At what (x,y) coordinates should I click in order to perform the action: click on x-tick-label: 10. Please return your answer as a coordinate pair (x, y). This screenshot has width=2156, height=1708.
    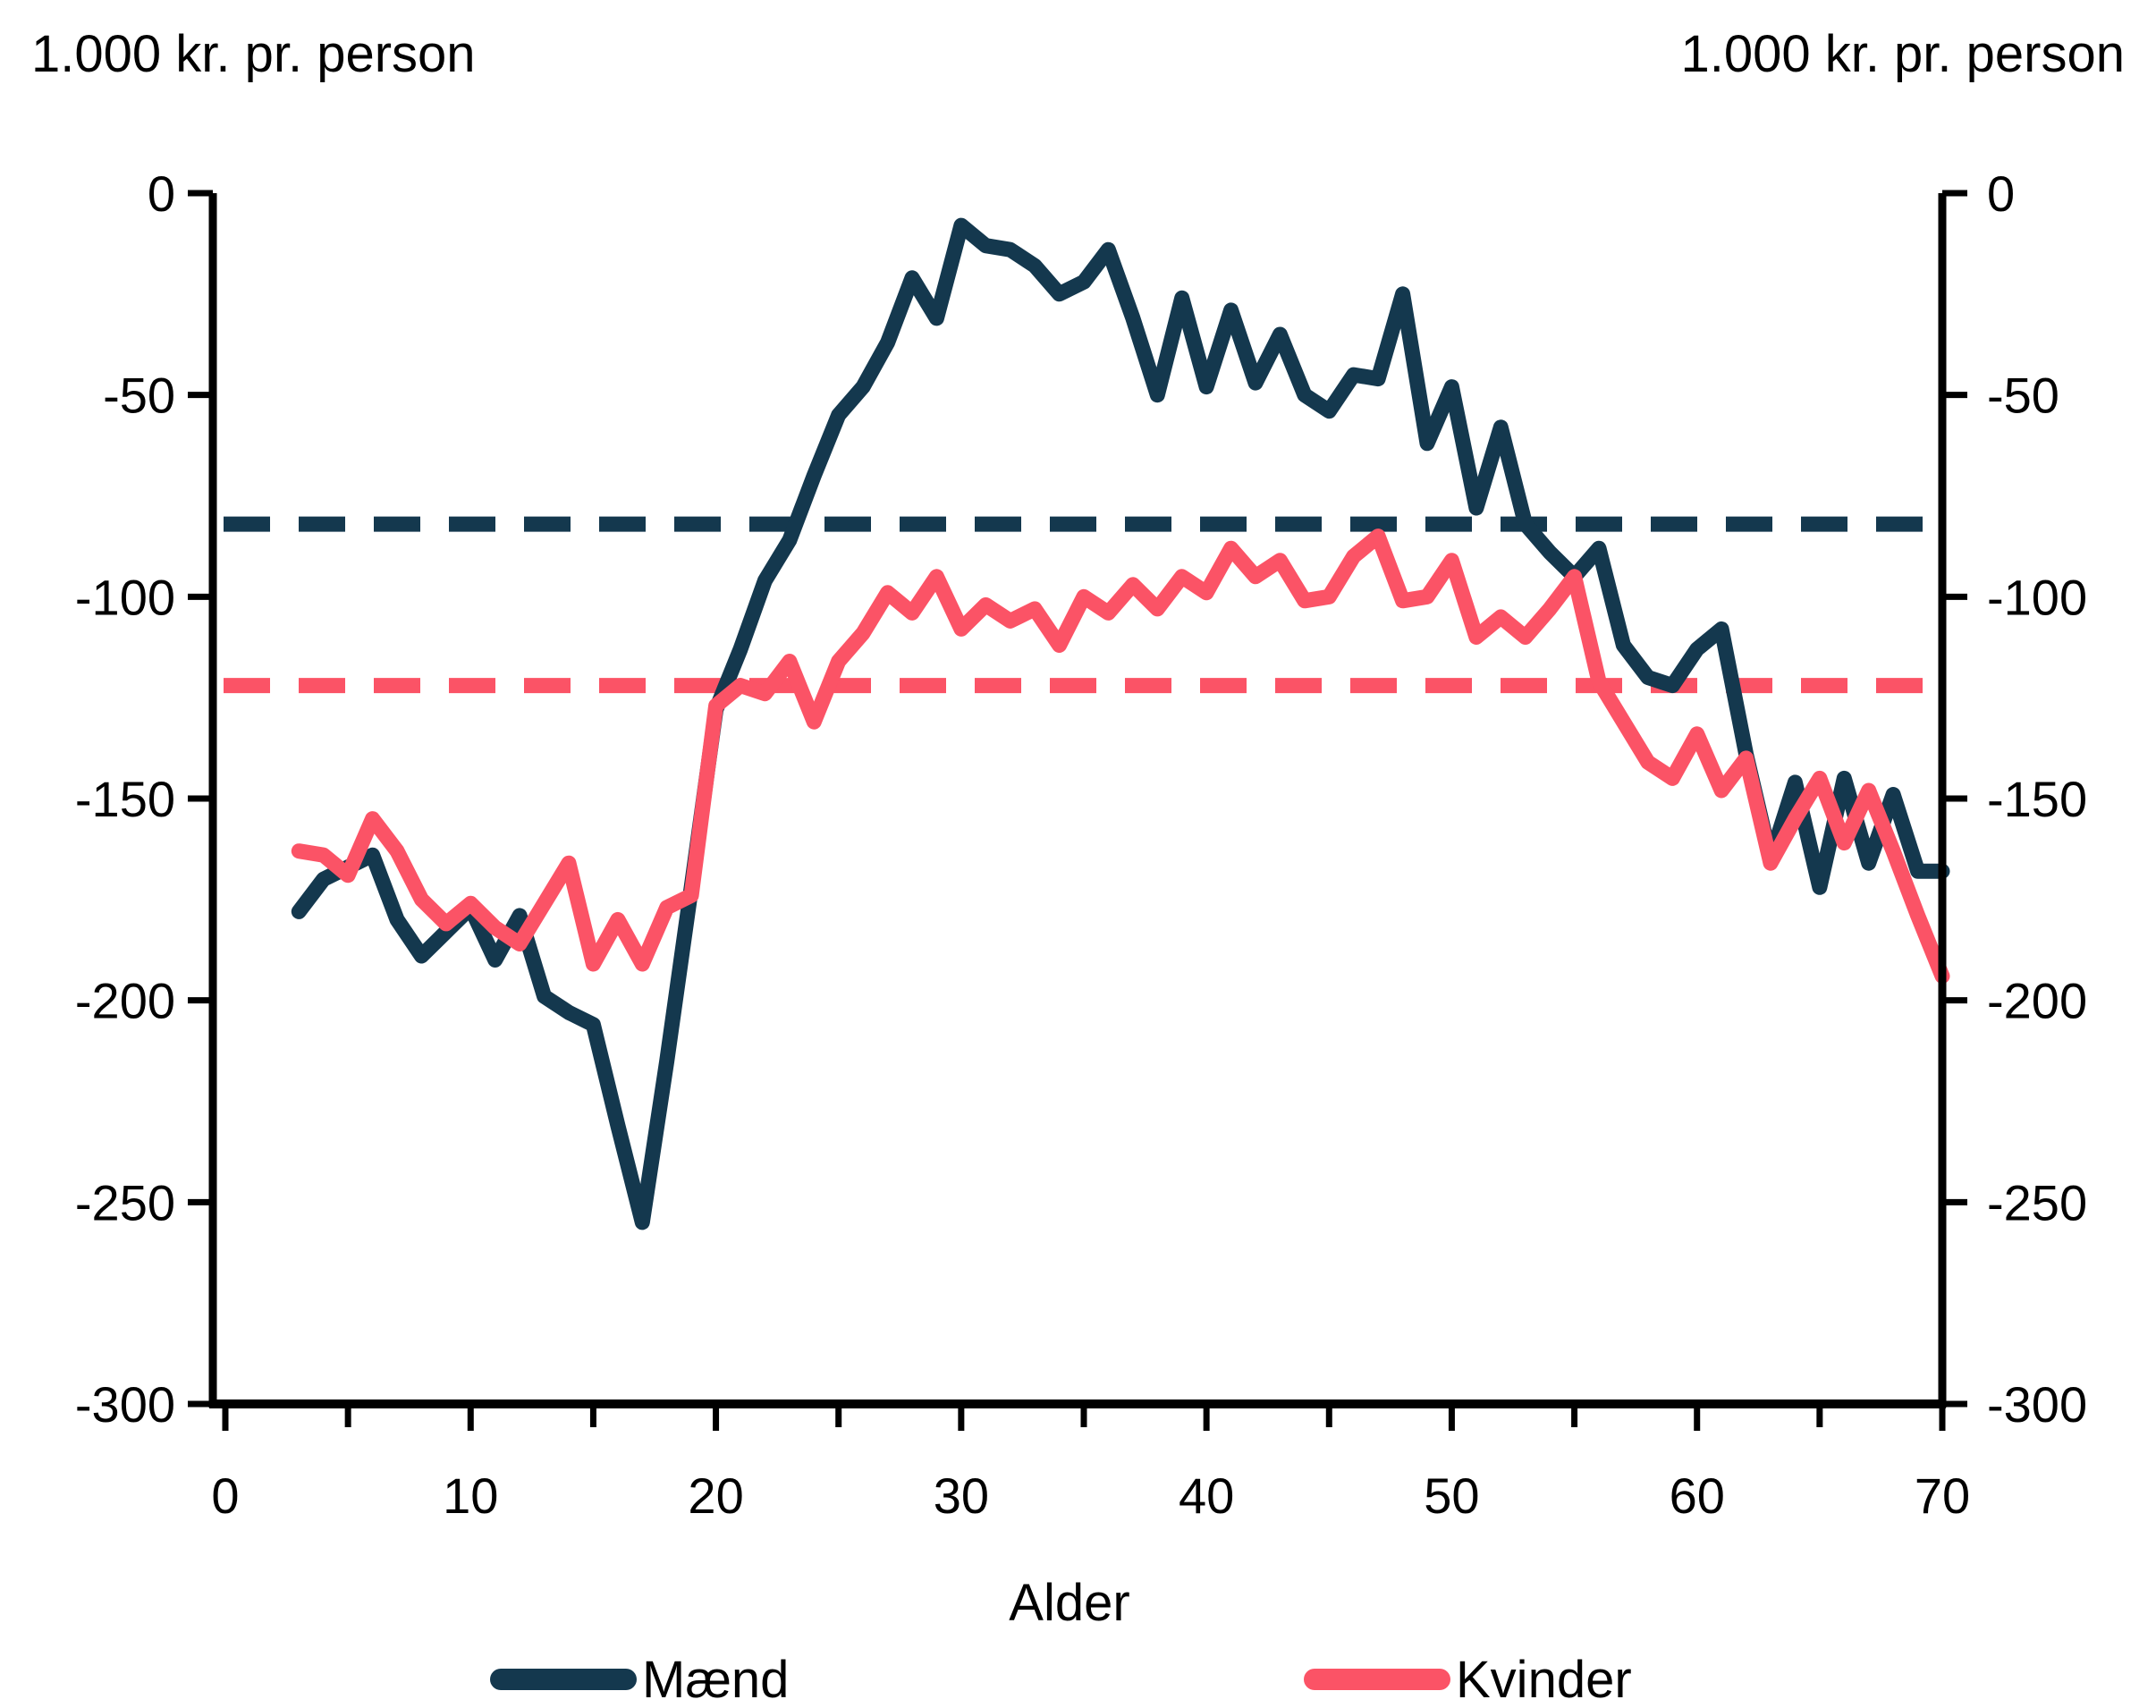
    Looking at the image, I should click on (471, 1495).